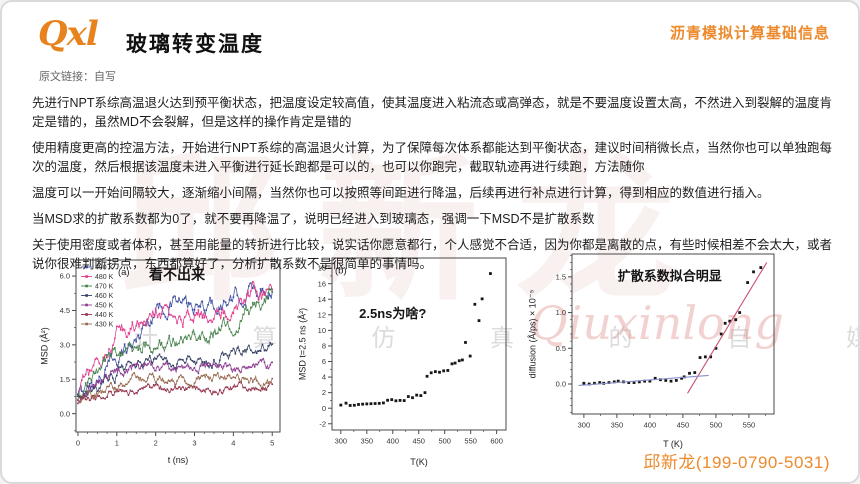  Describe the element at coordinates (65, 344) in the screenshot. I see `svg-text: 3.0` at that location.